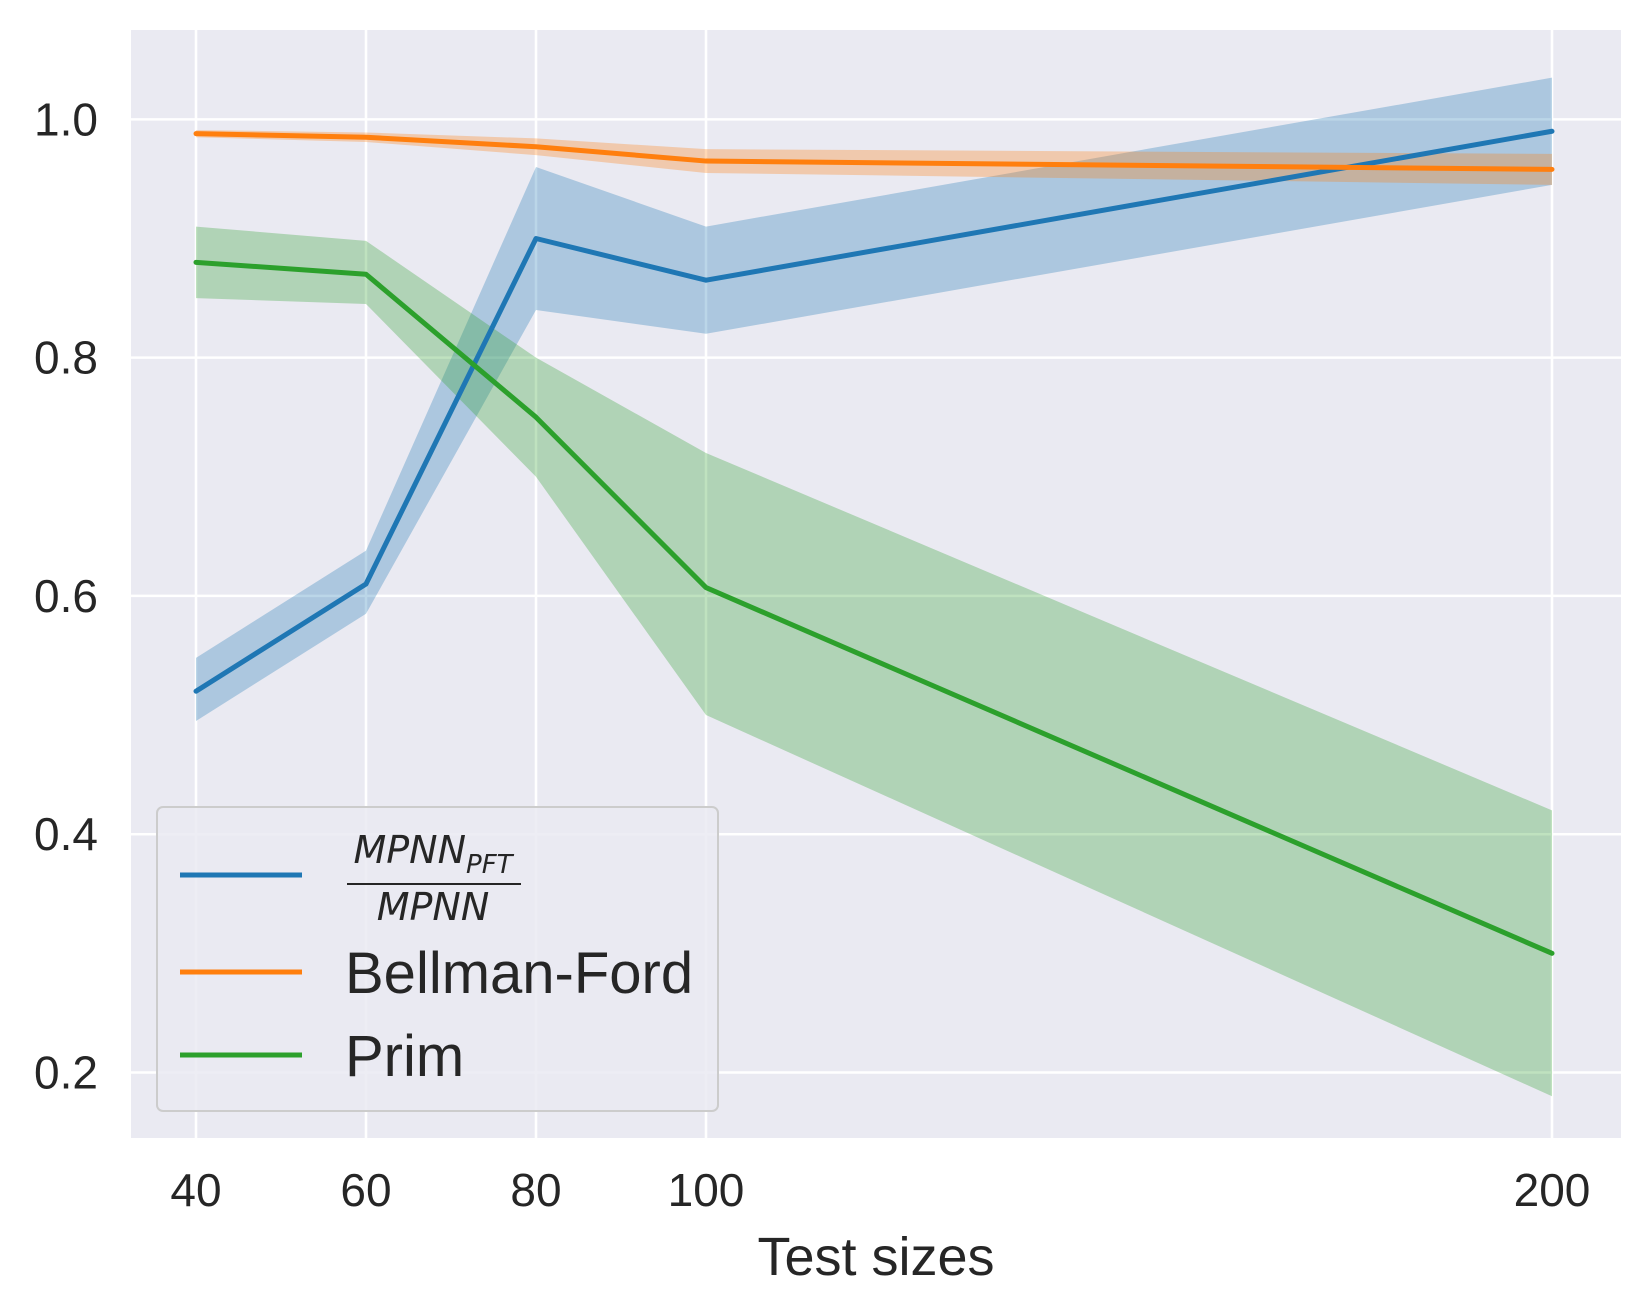 The image size is (1646, 1314). What do you see at coordinates (706, 1190) in the screenshot?
I see `x-tick-label: 100` at bounding box center [706, 1190].